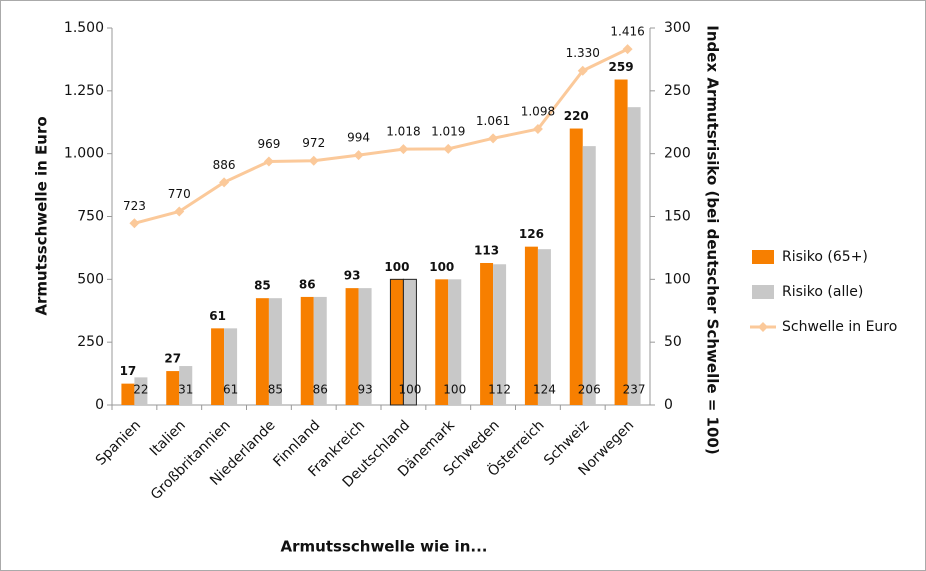  I want to click on y-tick-label: 1.500, so click(84, 28).